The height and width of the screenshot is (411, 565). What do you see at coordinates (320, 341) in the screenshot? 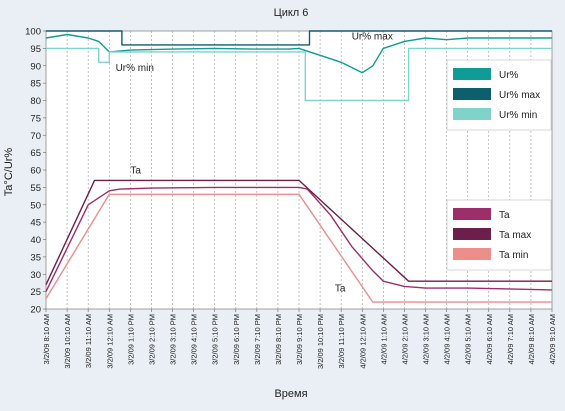
I see `x-tick-label: 3/2/09 10:10 PM` at bounding box center [320, 341].